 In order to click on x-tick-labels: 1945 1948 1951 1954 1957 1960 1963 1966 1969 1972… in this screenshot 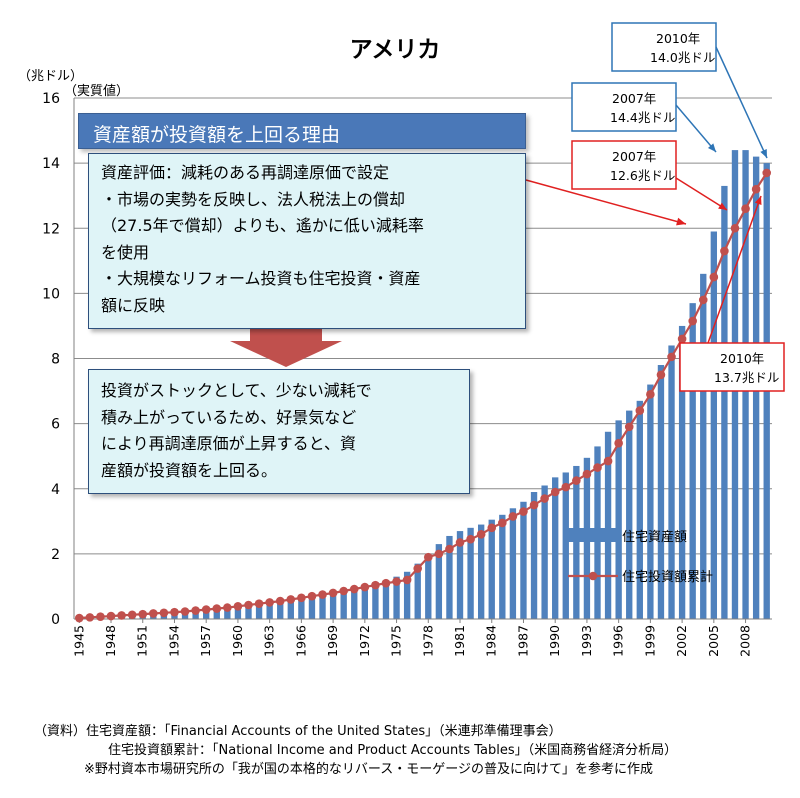, I will do `click(411, 641)`.